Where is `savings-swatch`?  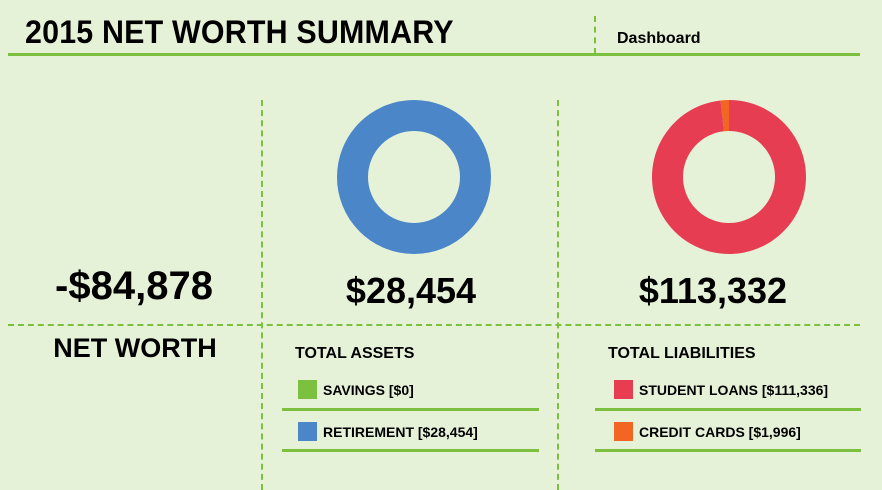
savings-swatch is located at coordinates (307, 389).